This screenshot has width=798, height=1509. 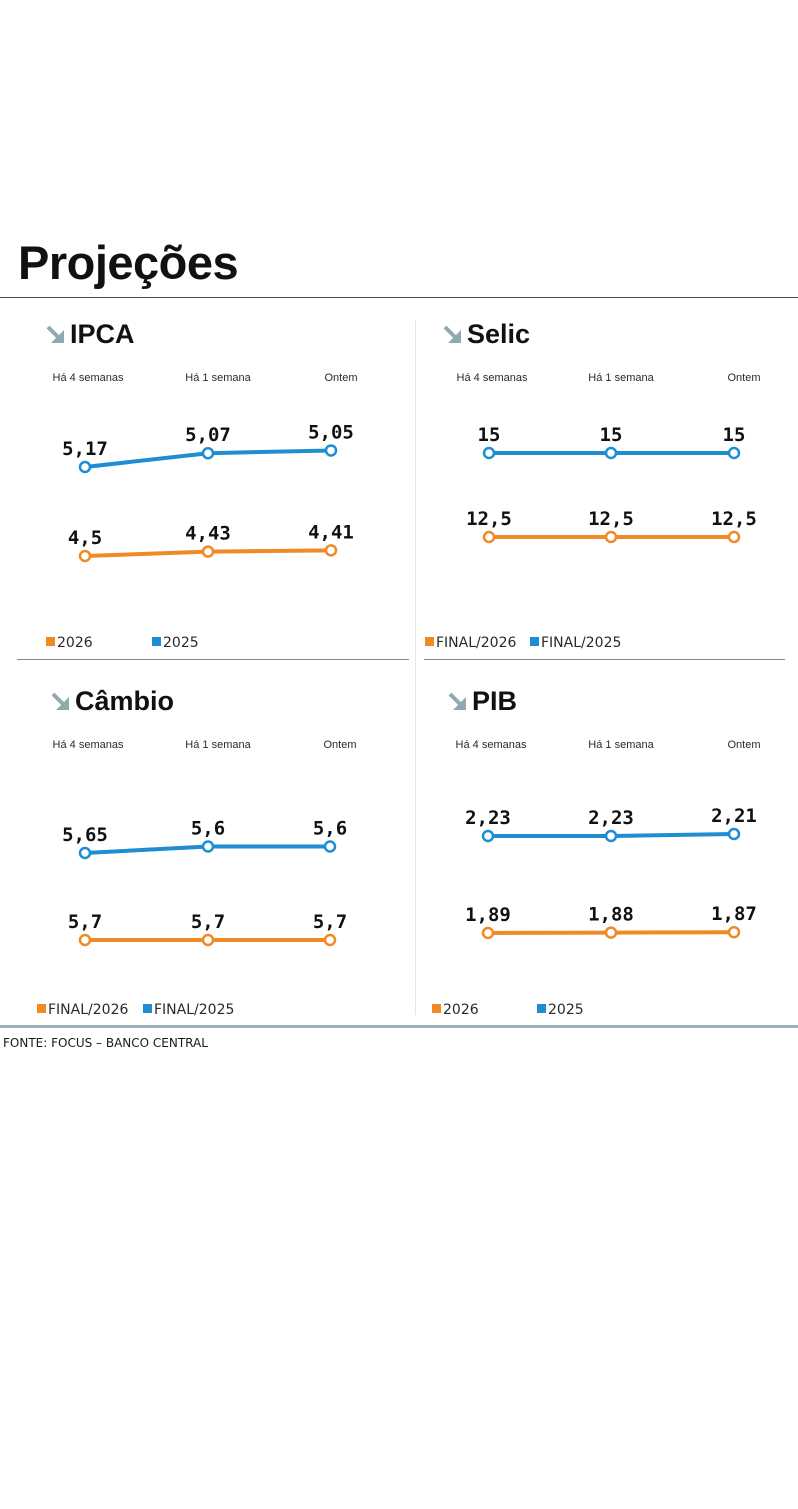 I want to click on data-label: 4,41, so click(x=331, y=532).